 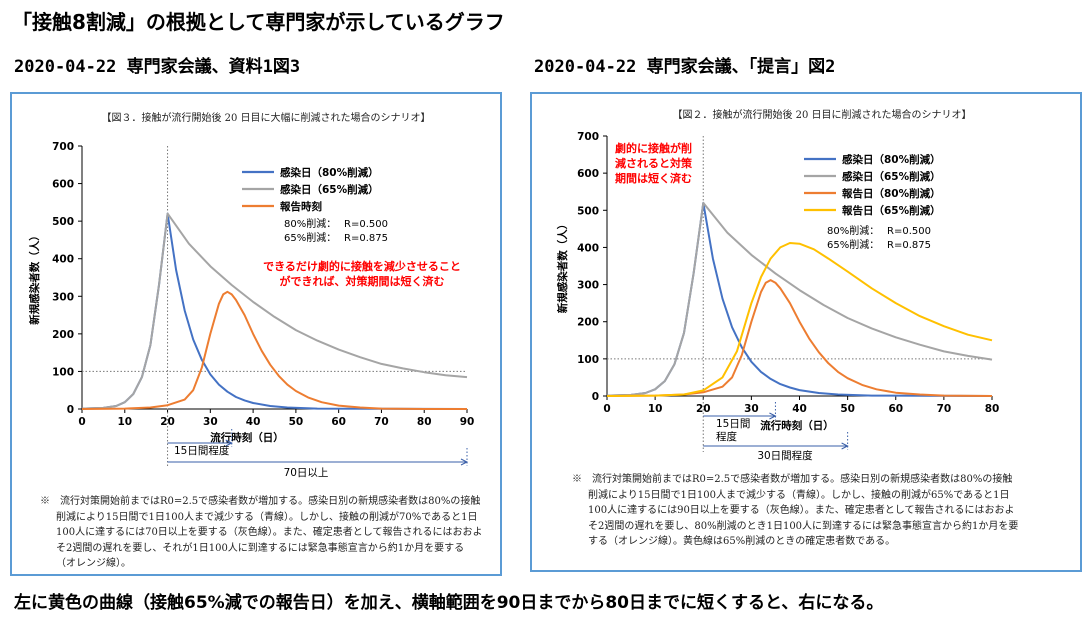 What do you see at coordinates (467, 422) in the screenshot?
I see `x-tick-label: 90` at bounding box center [467, 422].